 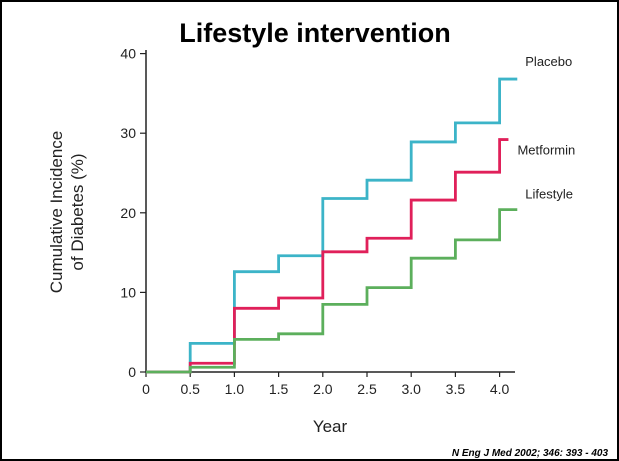 I want to click on chart-title: Lifestyle intervention, so click(x=315, y=33).